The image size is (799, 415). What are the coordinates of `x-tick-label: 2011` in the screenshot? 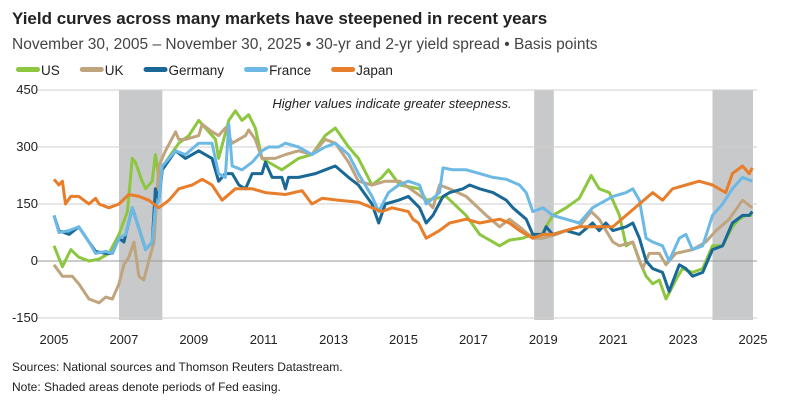 It's located at (264, 339).